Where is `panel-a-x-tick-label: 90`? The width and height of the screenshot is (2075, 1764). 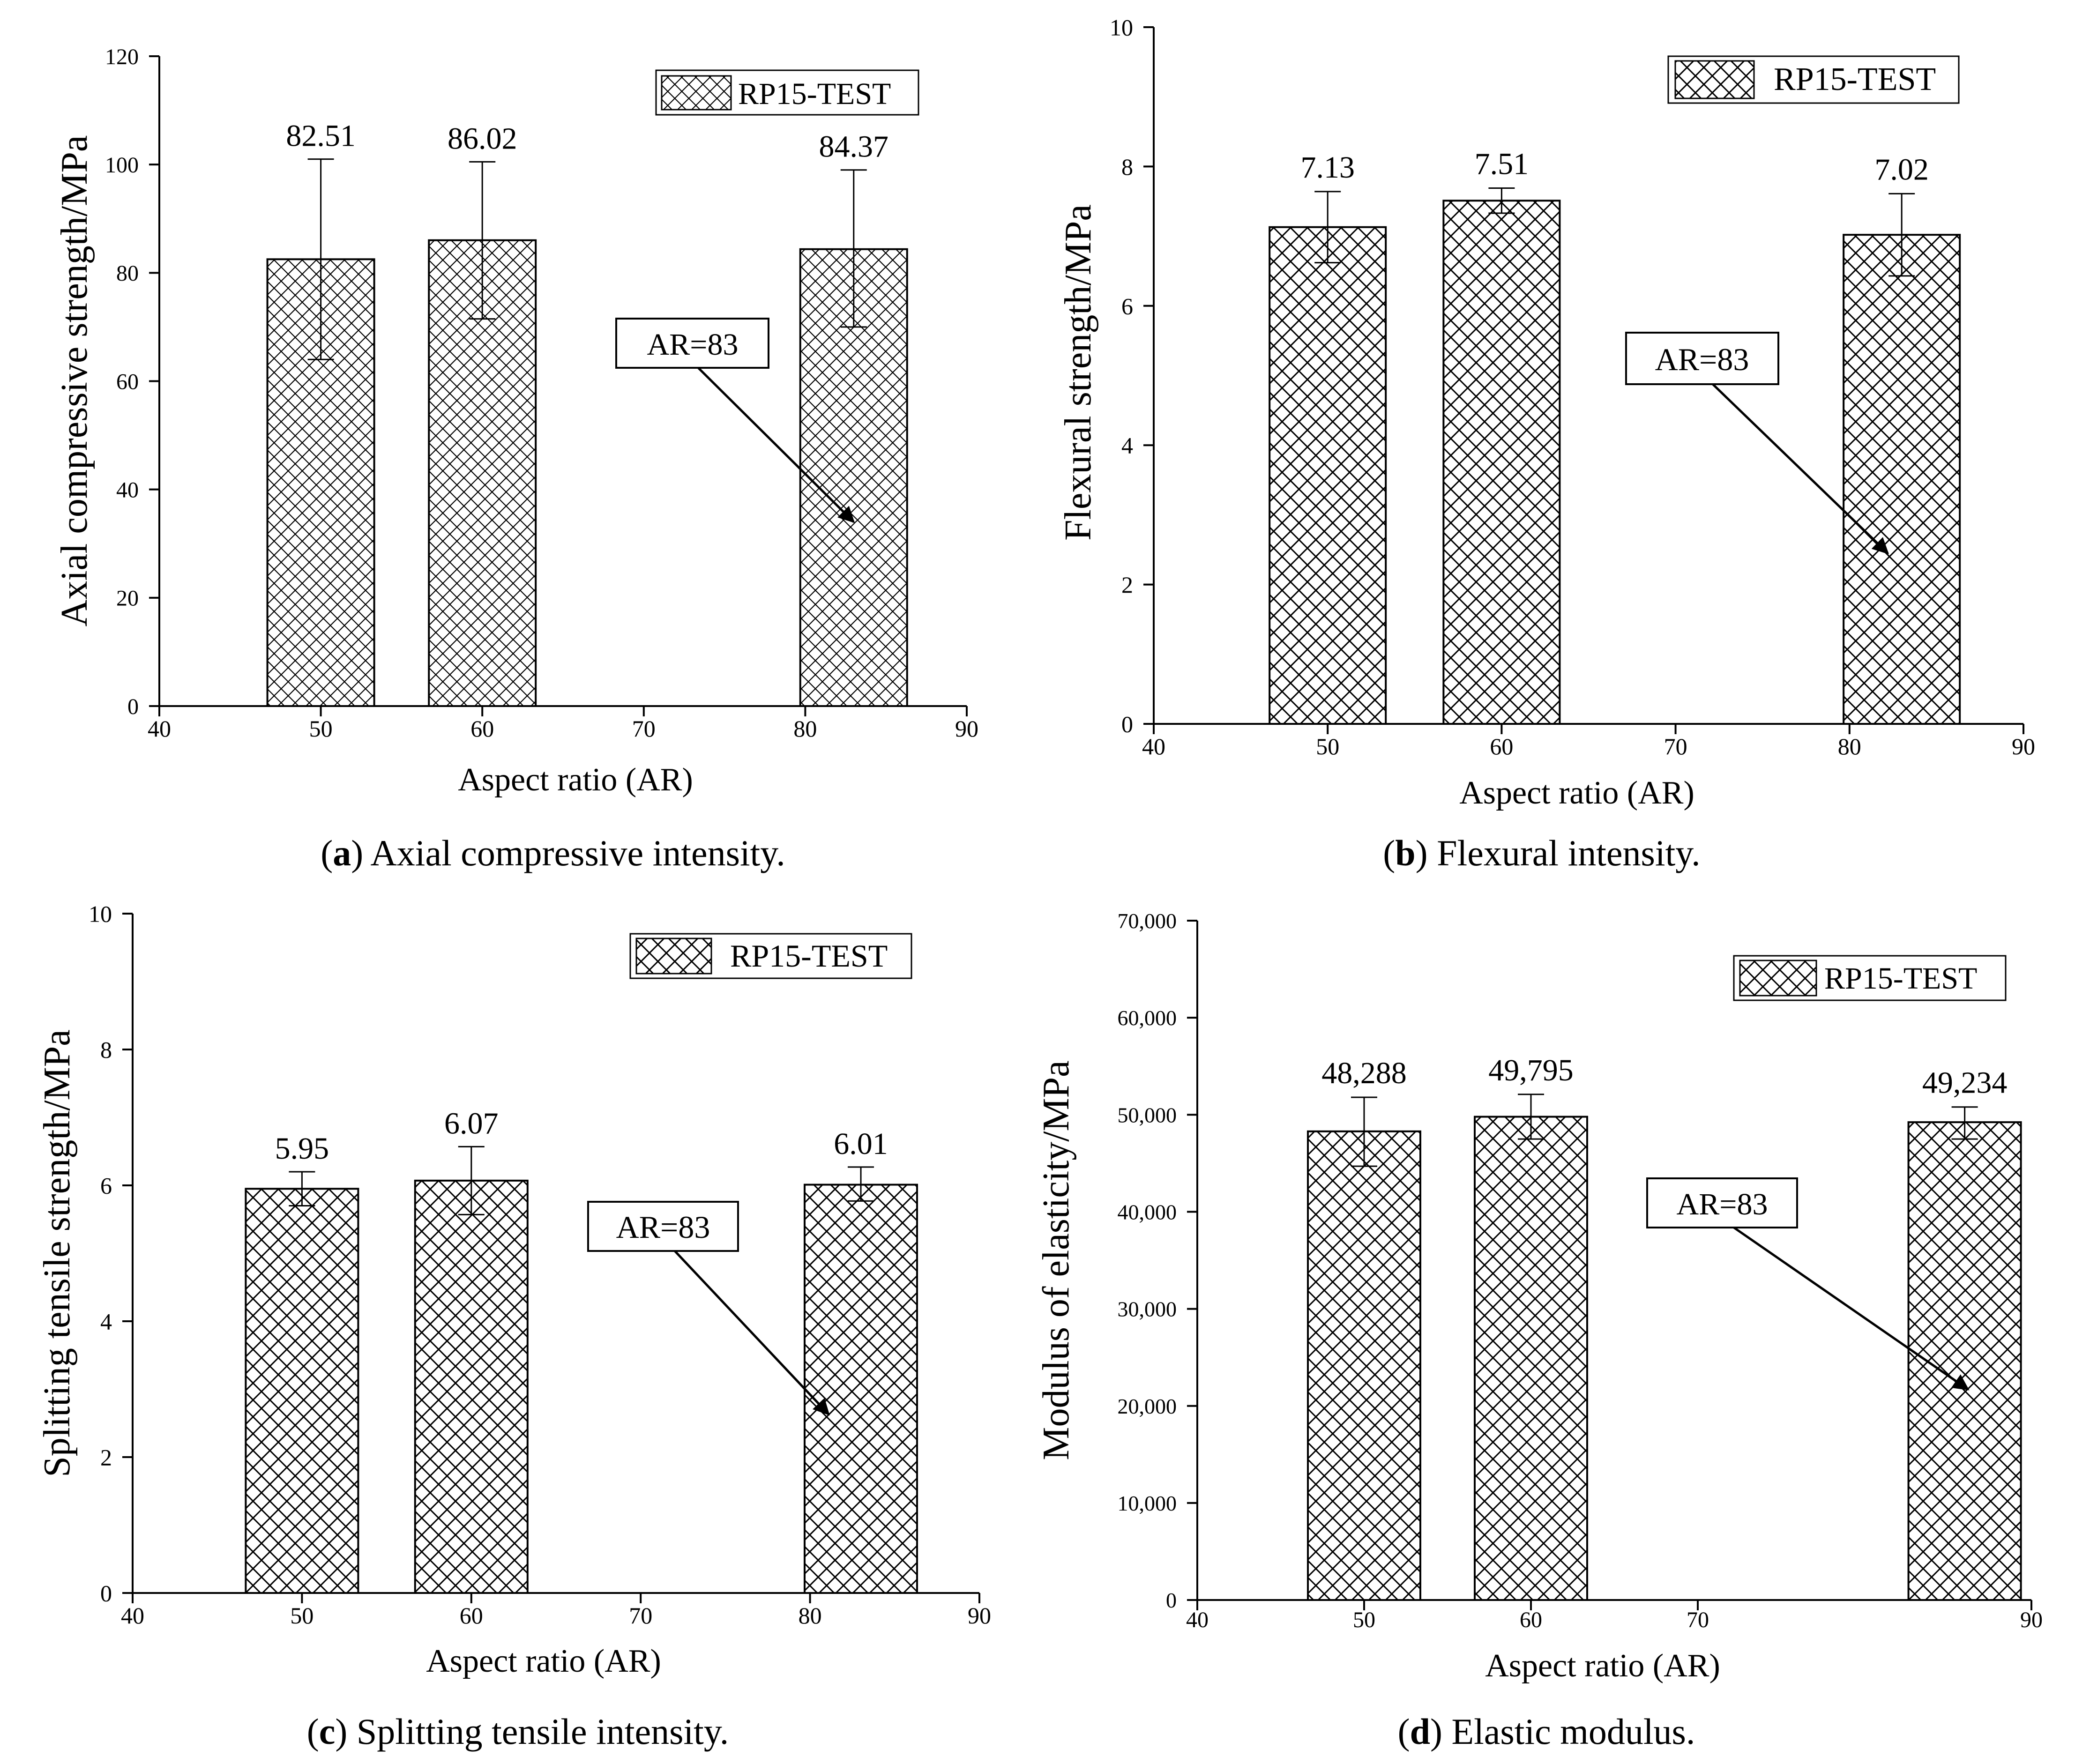
panel-a-x-tick-label: 90 is located at coordinates (966, 728).